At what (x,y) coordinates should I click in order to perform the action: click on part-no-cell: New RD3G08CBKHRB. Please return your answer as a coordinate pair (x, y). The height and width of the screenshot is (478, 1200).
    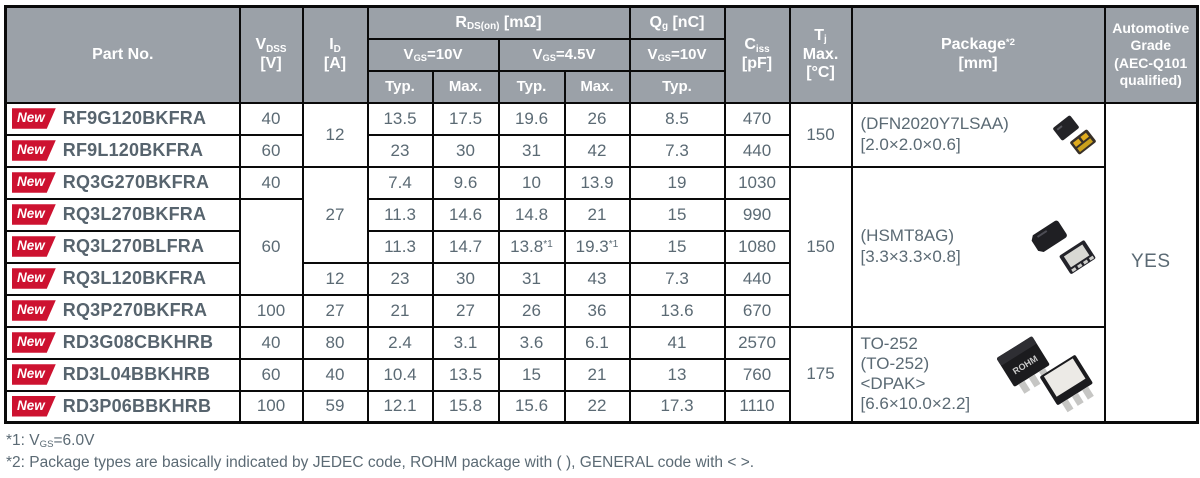
    Looking at the image, I should click on (122, 342).